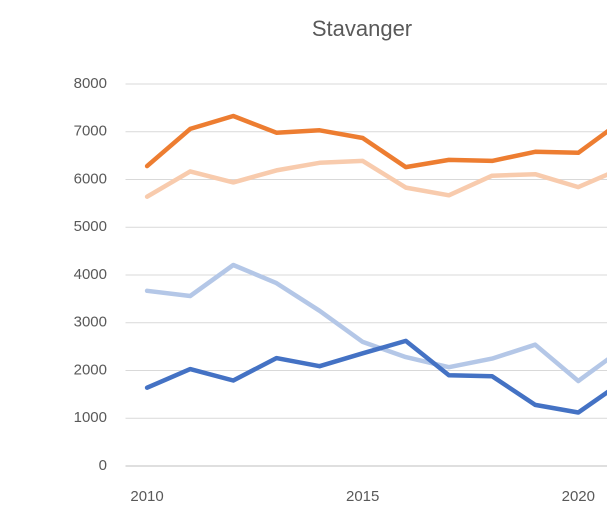 The width and height of the screenshot is (607, 511). Describe the element at coordinates (90, 274) in the screenshot. I see `y-tick-label: 4000` at that location.